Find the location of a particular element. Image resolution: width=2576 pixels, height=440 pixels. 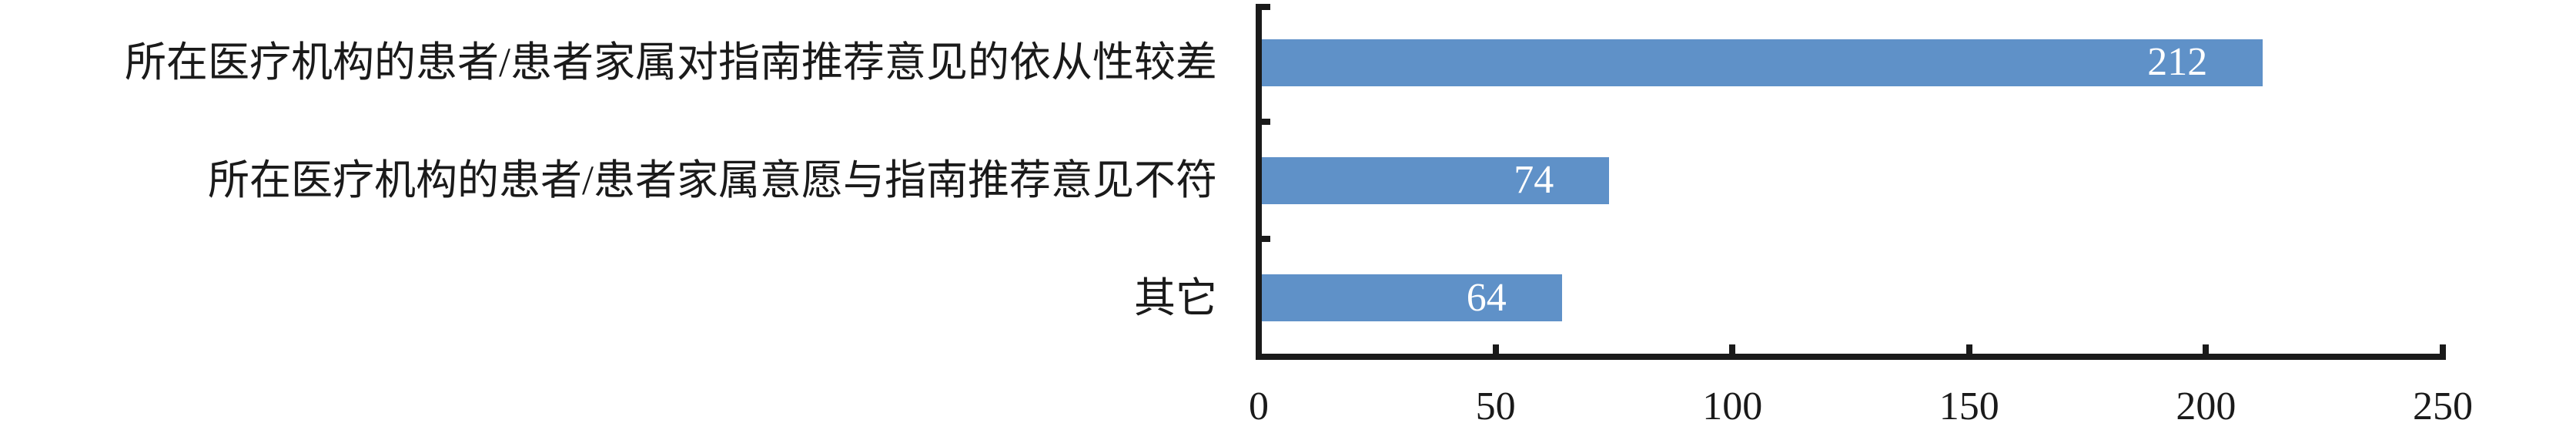

x-tick-label: 250 is located at coordinates (2443, 406).